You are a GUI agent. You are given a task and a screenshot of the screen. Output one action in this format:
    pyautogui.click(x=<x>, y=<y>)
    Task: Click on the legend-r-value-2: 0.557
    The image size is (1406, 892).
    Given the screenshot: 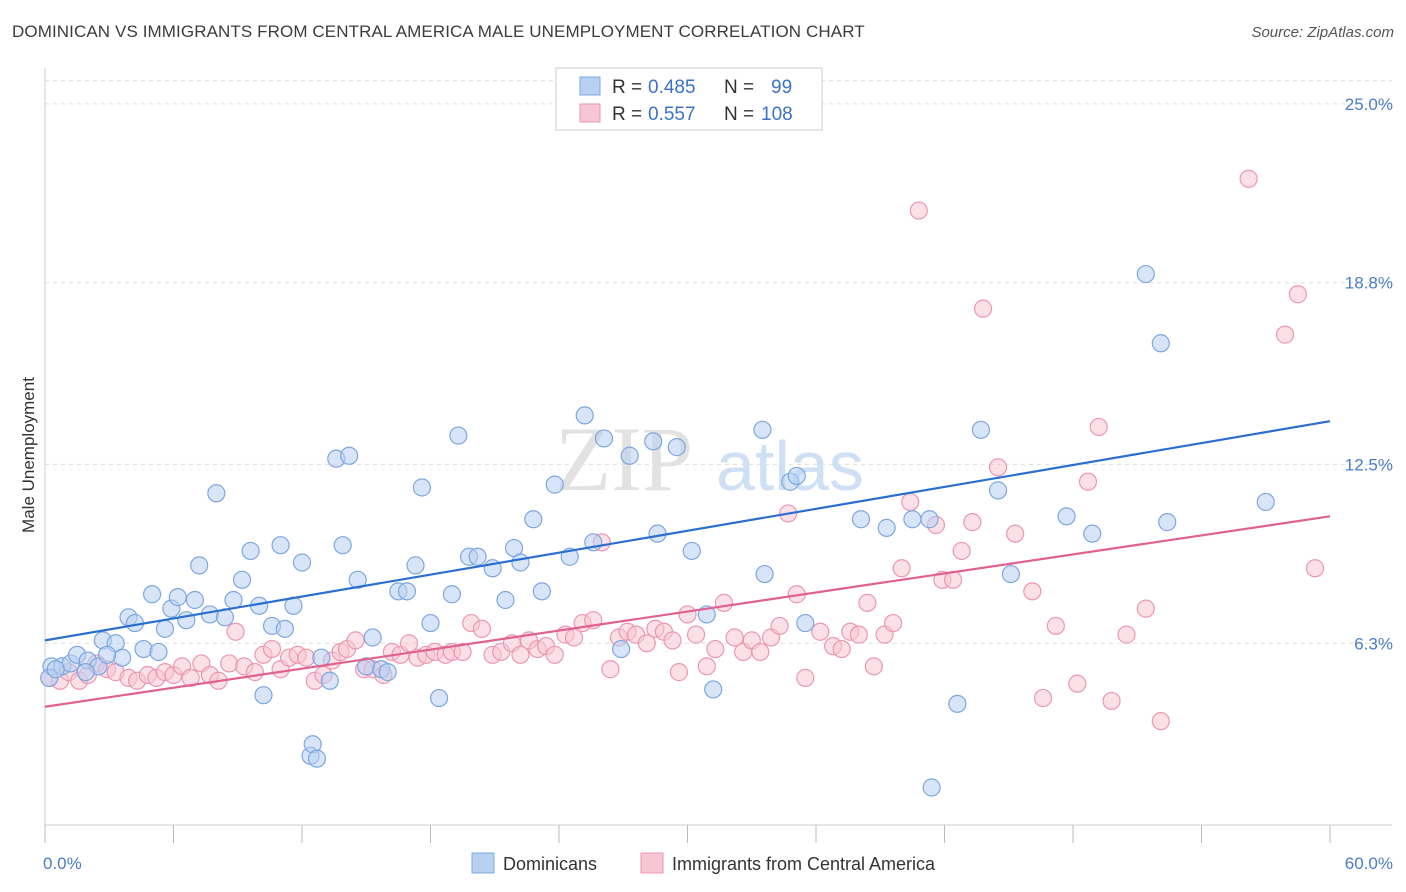 What is the action you would take?
    pyautogui.click(x=672, y=114)
    